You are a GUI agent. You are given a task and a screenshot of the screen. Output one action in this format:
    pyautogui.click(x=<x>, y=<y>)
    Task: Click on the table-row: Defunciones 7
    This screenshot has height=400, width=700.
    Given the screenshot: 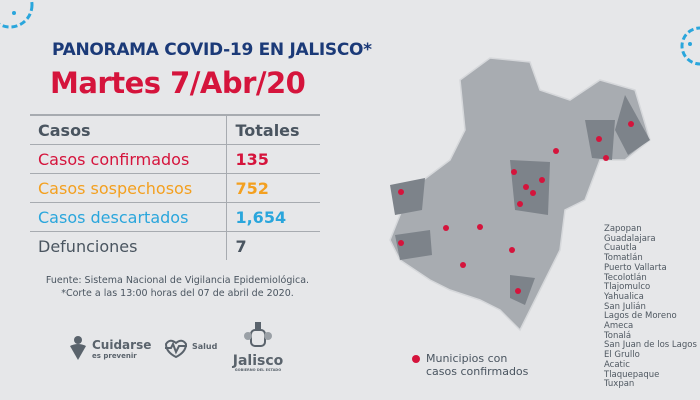 What is the action you would take?
    pyautogui.click(x=175, y=245)
    